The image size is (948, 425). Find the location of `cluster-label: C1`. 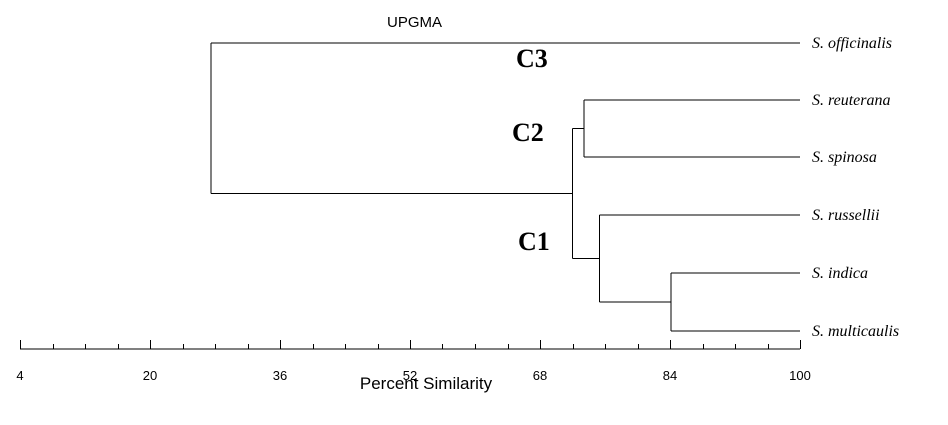

cluster-label: C1 is located at coordinates (534, 241).